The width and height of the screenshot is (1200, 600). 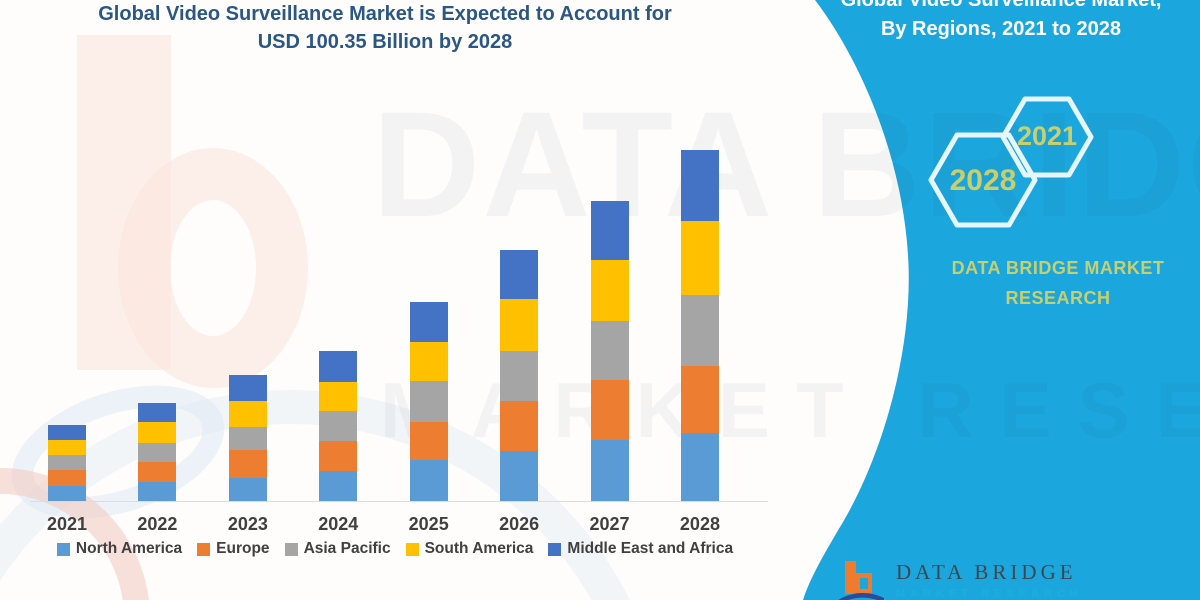 What do you see at coordinates (243, 548) in the screenshot?
I see `legend-label: Europe` at bounding box center [243, 548].